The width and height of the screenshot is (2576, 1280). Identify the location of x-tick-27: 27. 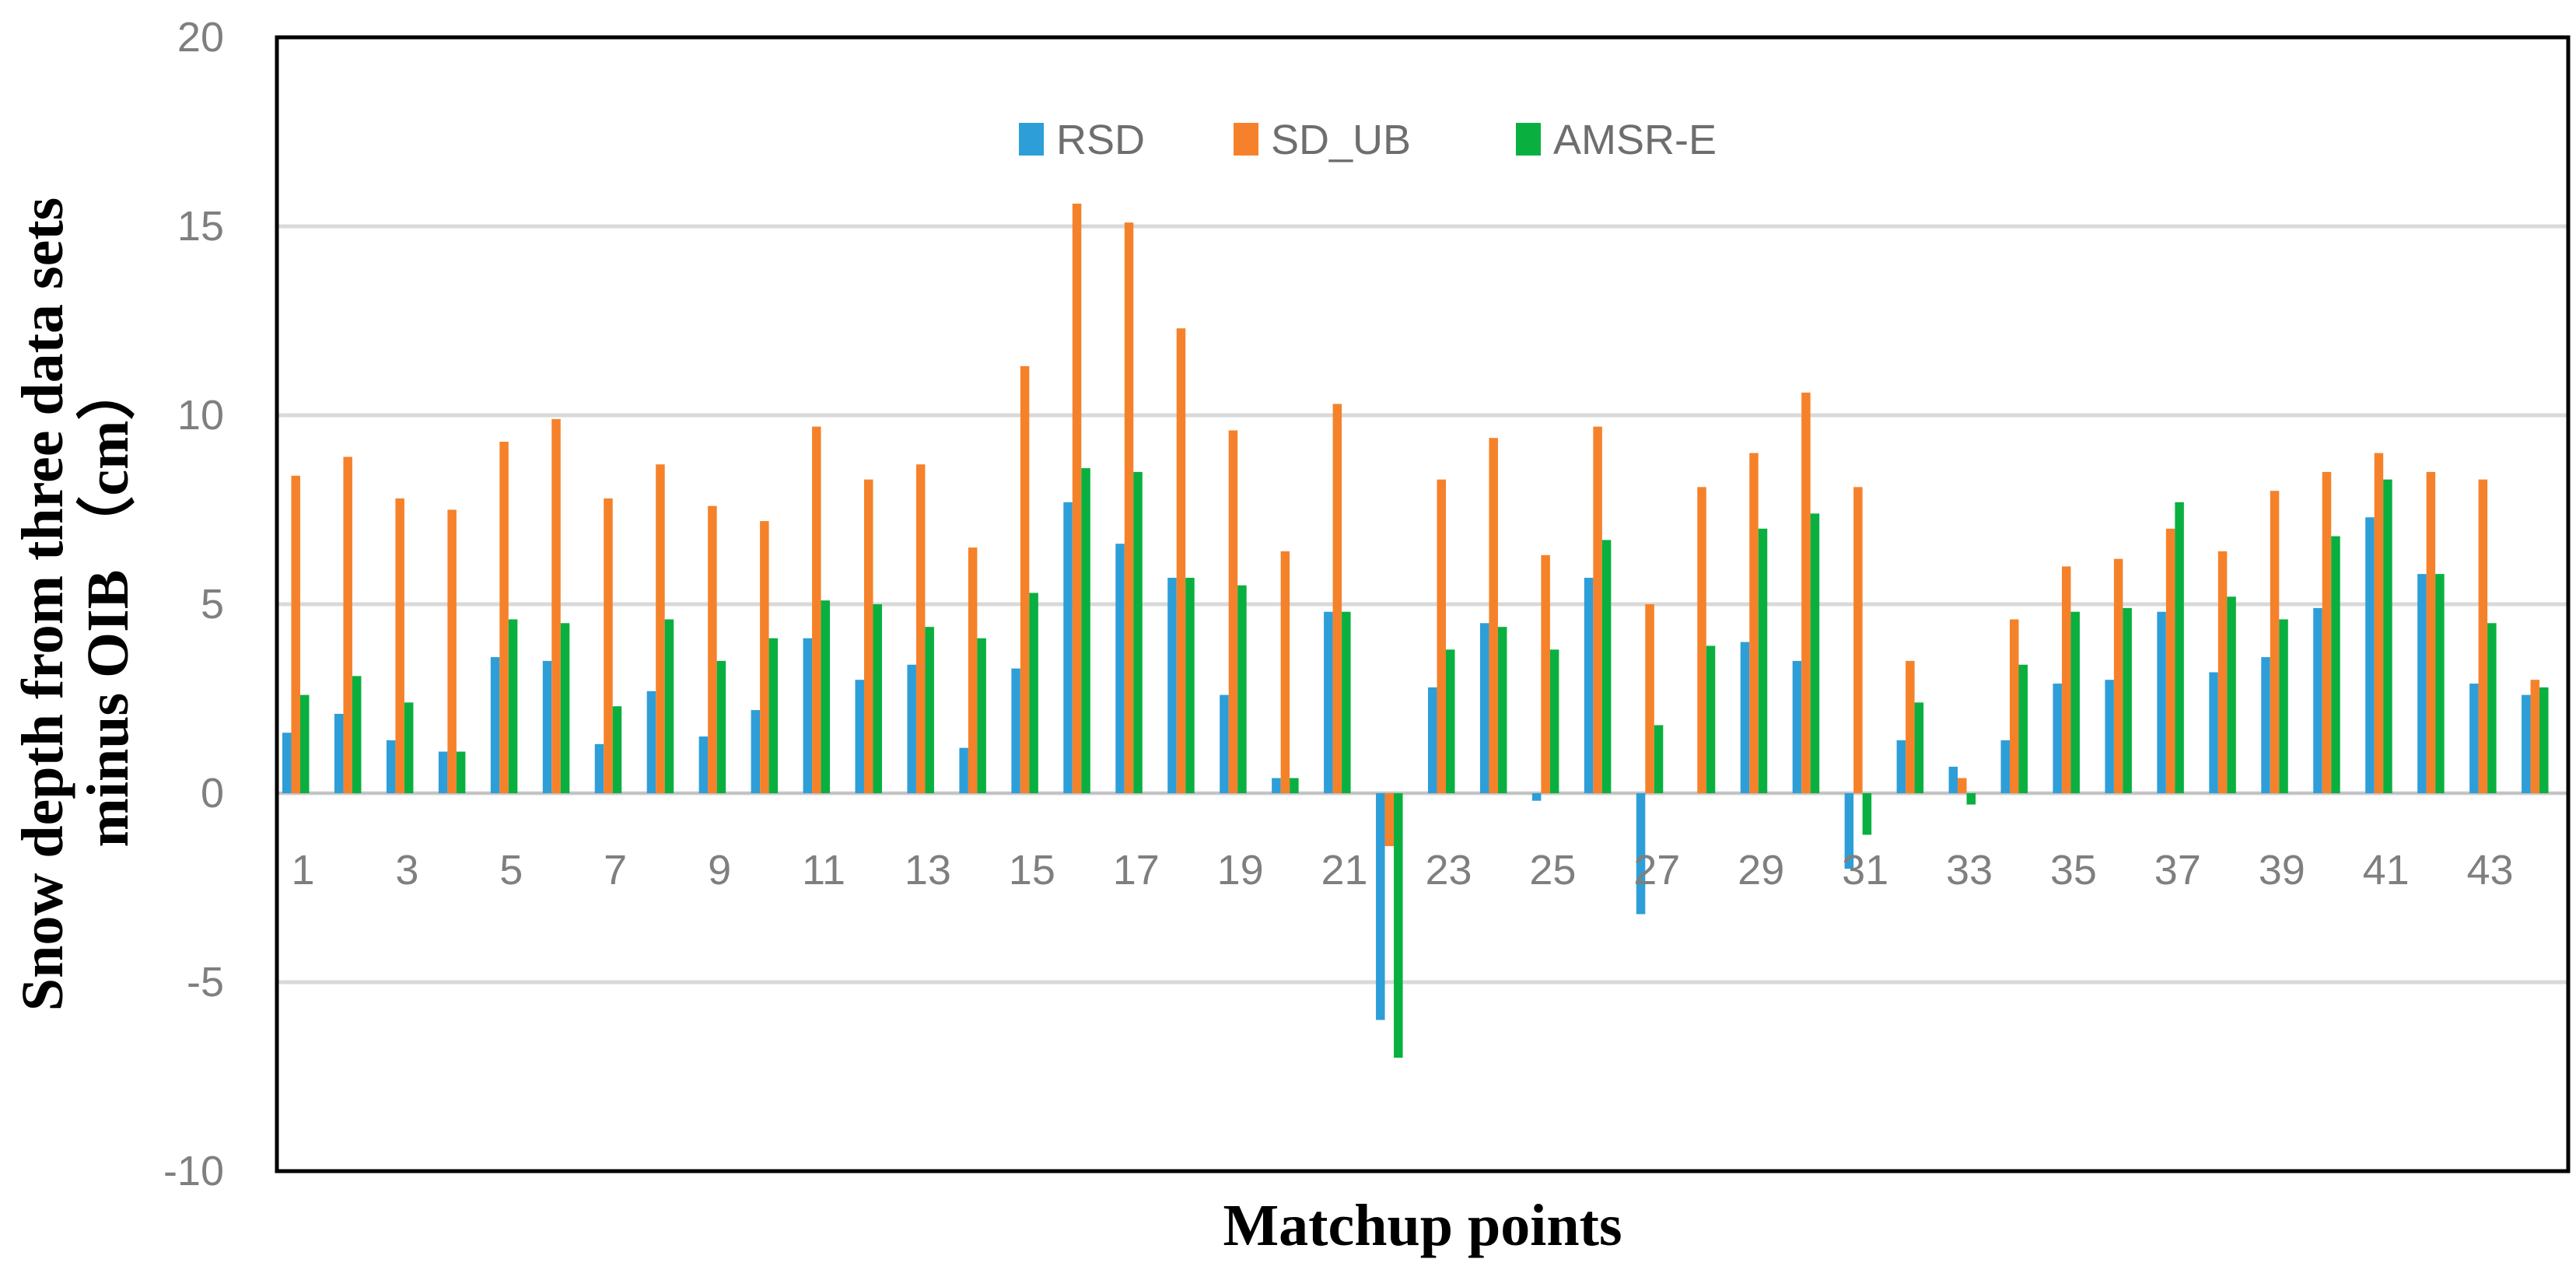
(1656, 870).